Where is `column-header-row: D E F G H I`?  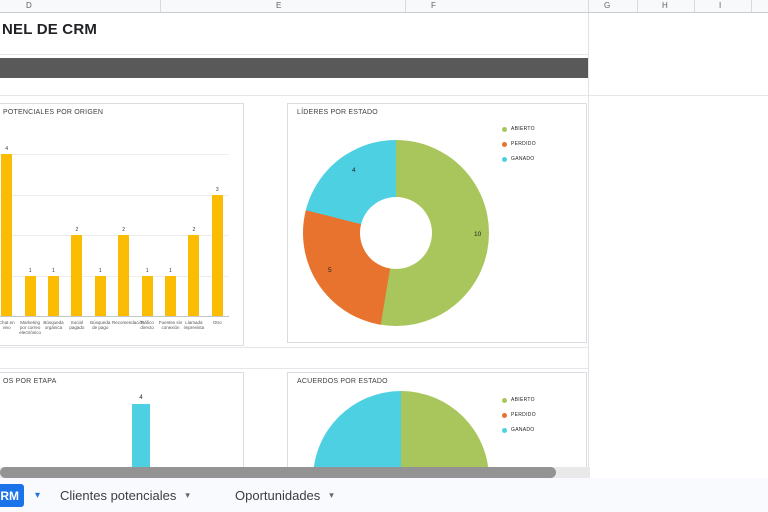
column-header-row: D E F G H I is located at coordinates (384, 6).